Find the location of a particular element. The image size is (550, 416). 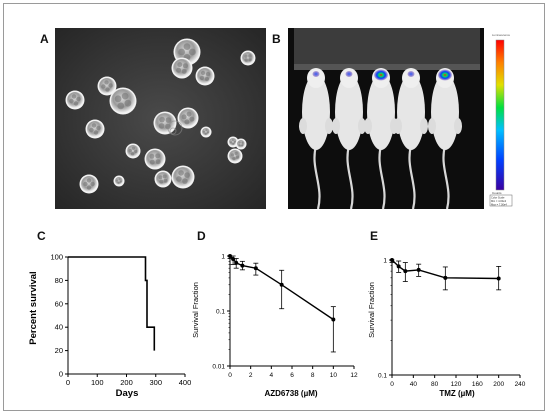

chart-e-xlabel: TMZ (µM) is located at coordinates (457, 393).